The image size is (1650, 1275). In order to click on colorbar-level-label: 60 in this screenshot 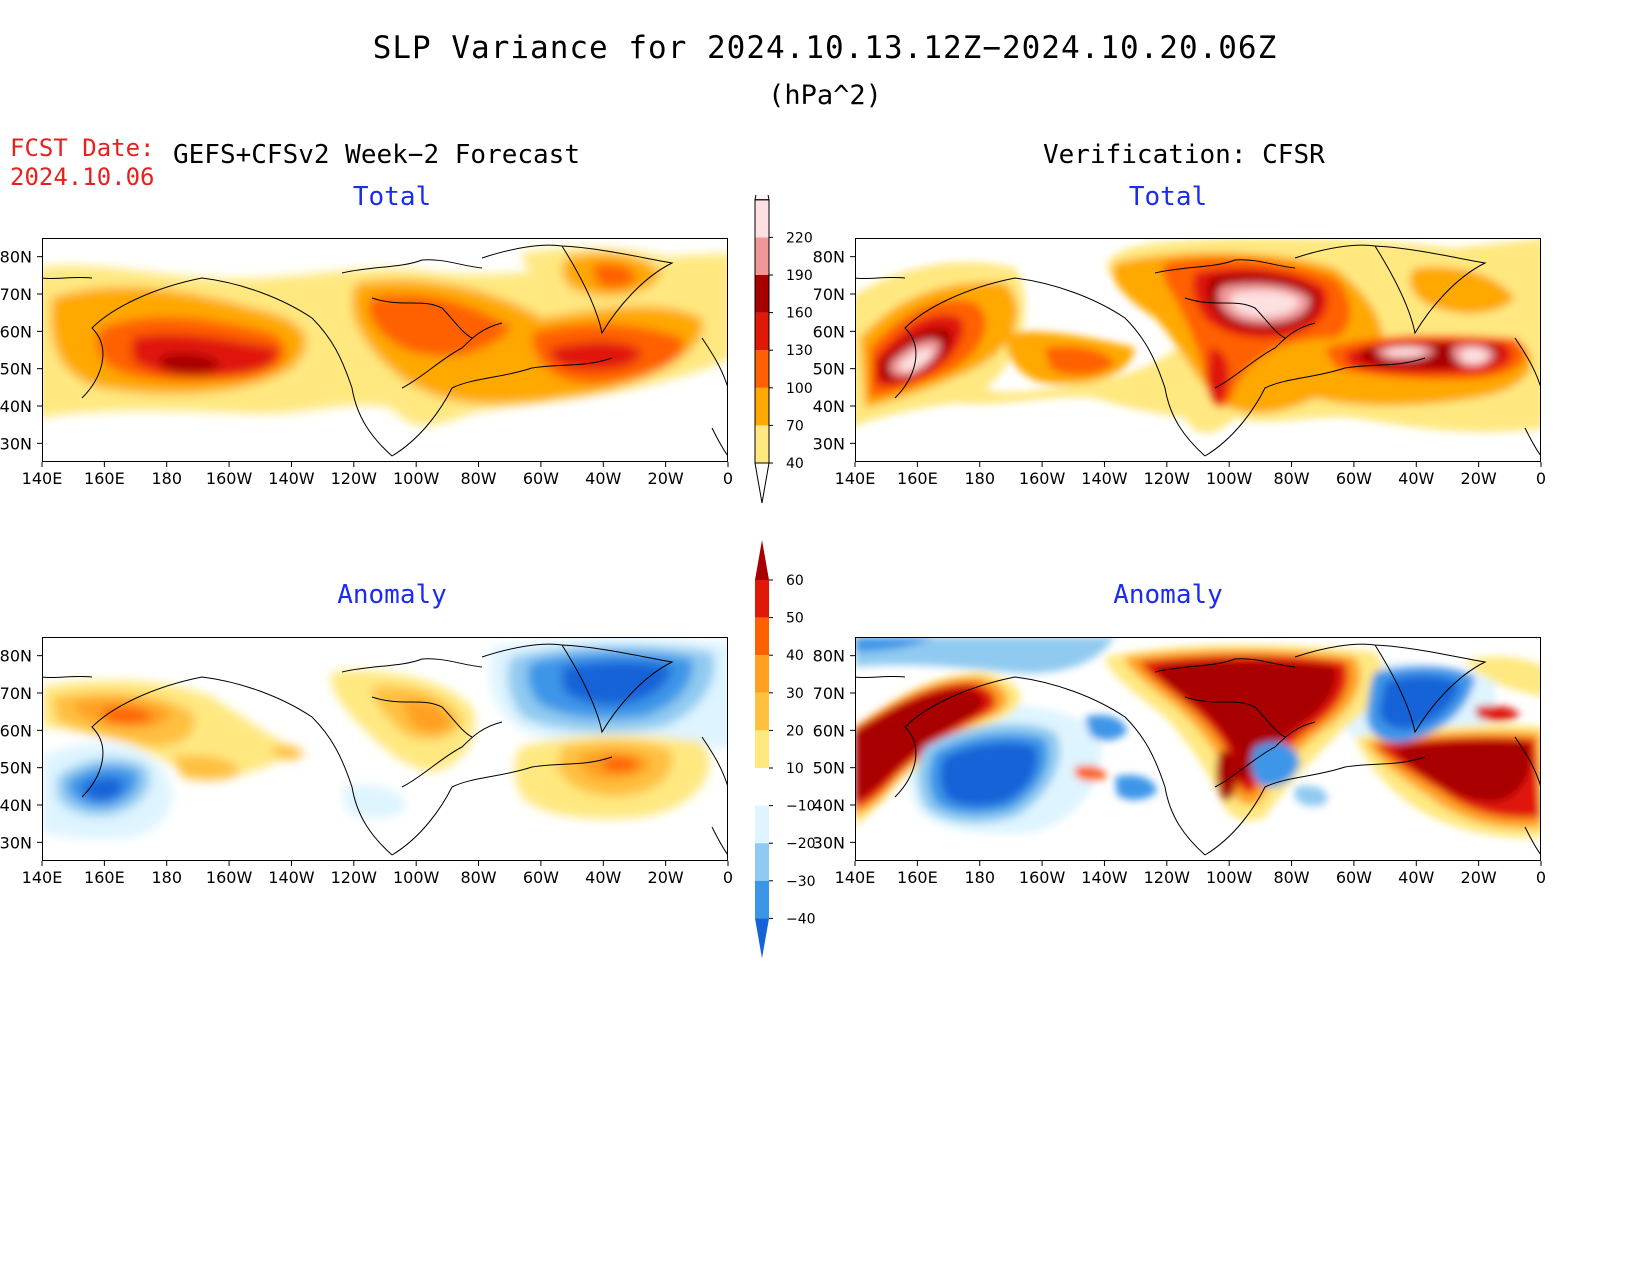, I will do `click(795, 581)`.